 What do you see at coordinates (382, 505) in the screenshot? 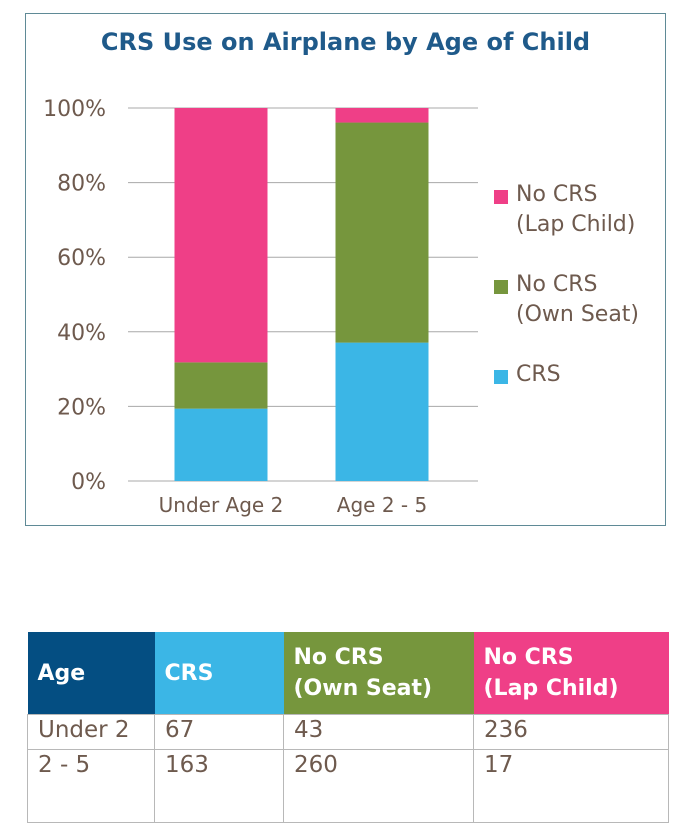
I see `x-tick-label: Age 2 - 5` at bounding box center [382, 505].